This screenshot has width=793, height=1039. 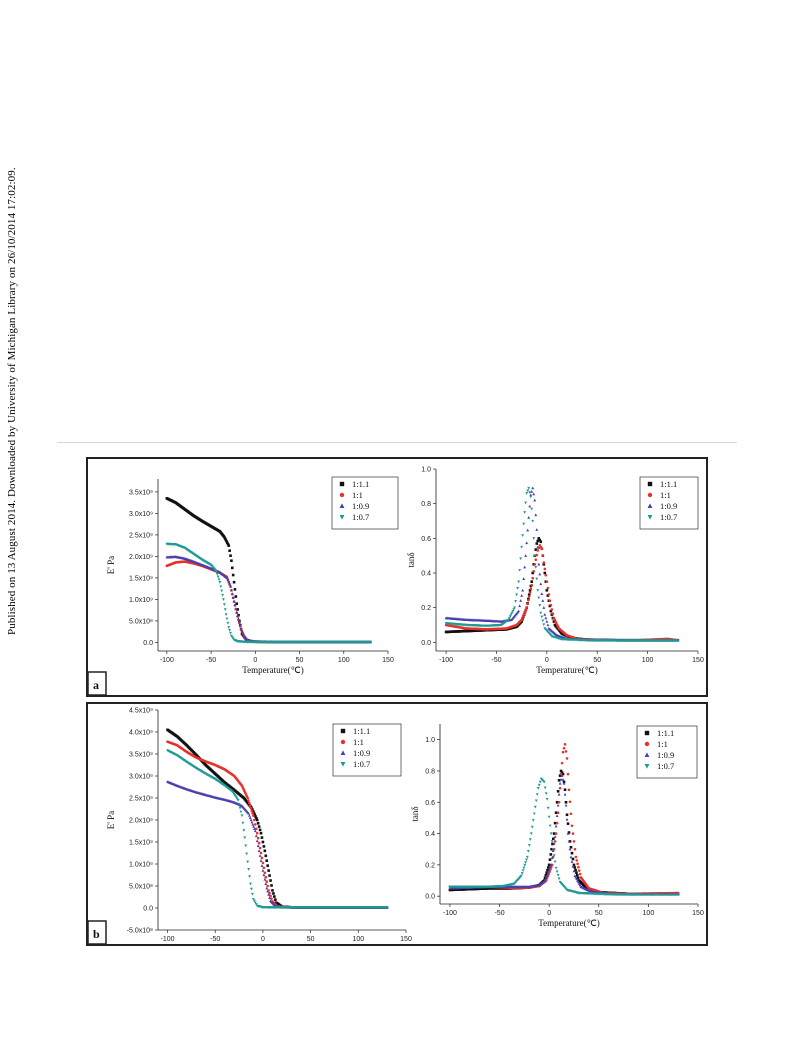 What do you see at coordinates (140, 931) in the screenshot?
I see `y-tick-label: -5.0x10⁸` at bounding box center [140, 931].